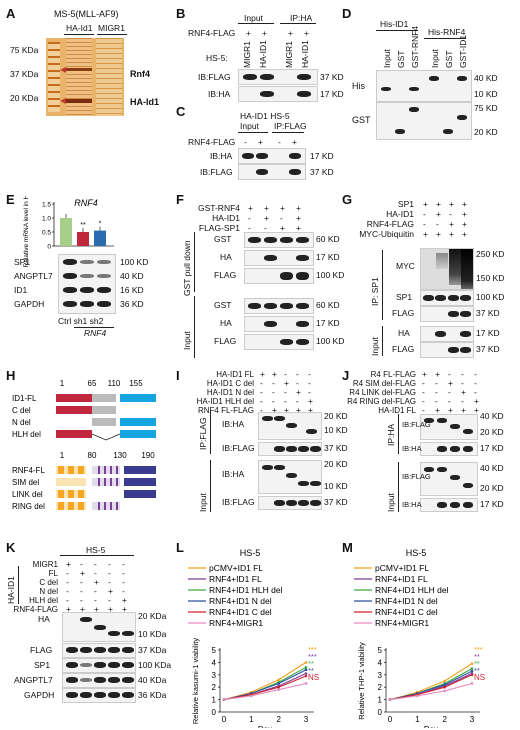 The height and width of the screenshot is (730, 520). Describe the element at coordinates (402, 623) in the screenshot. I see `legend-label: RNF4+MIGR1` at that location.